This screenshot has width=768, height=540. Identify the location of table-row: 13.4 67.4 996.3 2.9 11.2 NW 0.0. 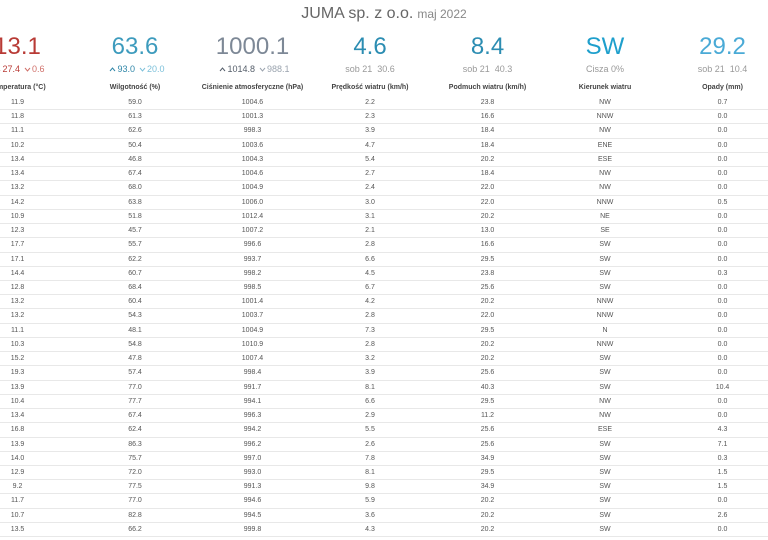
(384, 416).